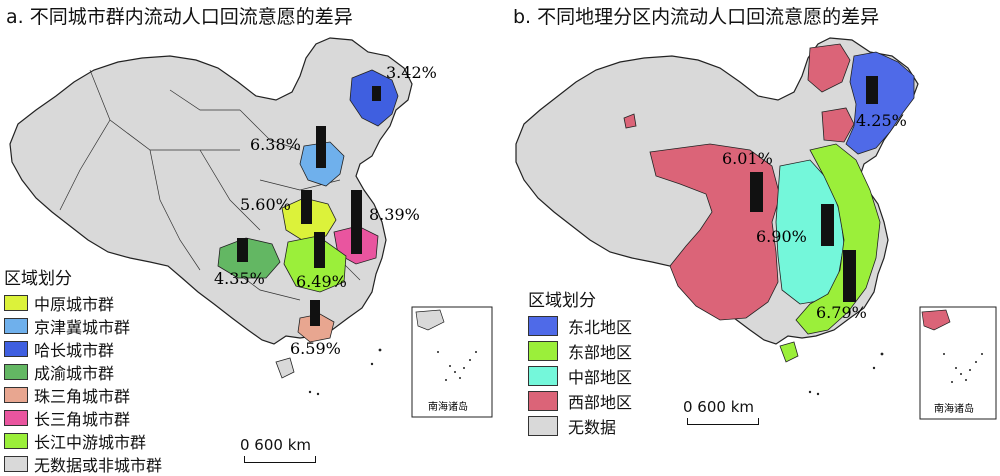  Describe the element at coordinates (356, 222) in the screenshot. I see `bar-changsanjiao` at that location.